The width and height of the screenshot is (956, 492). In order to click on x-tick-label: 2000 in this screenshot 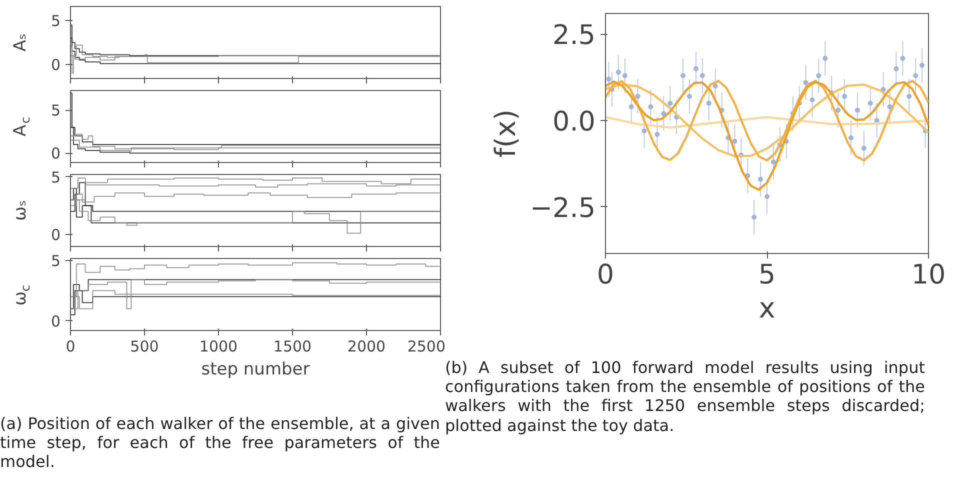, I will do `click(366, 347)`.